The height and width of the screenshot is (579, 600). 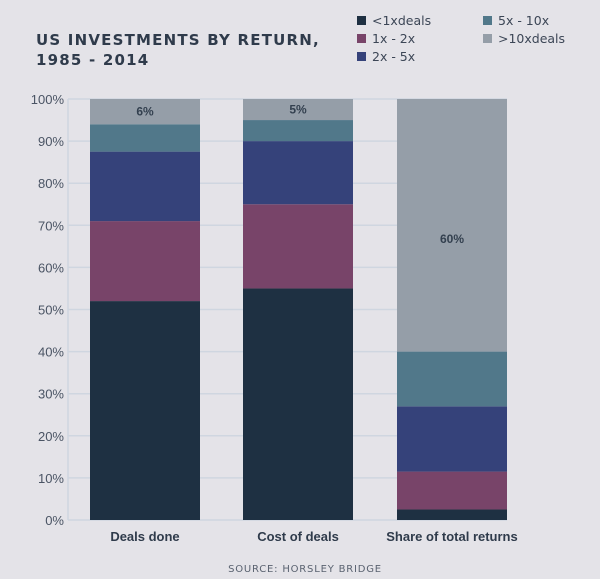 What do you see at coordinates (523, 20) in the screenshot?
I see `legend-label: 5x - 10x` at bounding box center [523, 20].